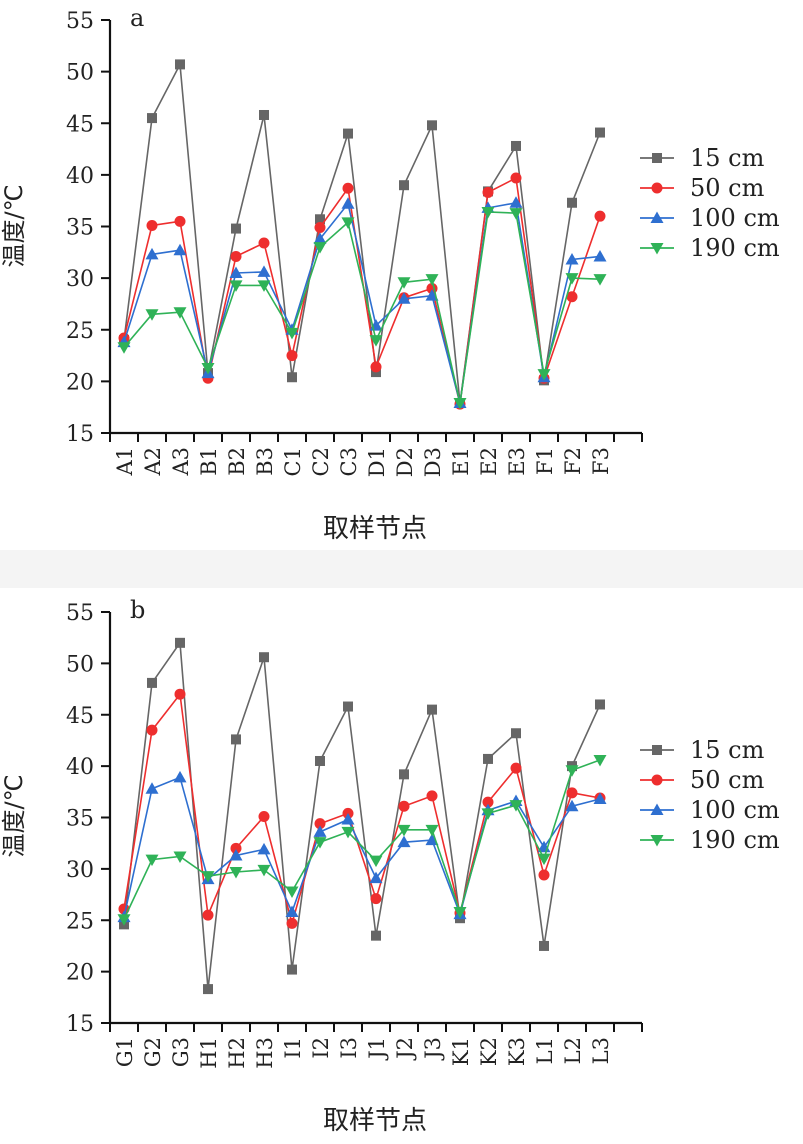  I want to click on x-tick-label: H3, so click(265, 1053).